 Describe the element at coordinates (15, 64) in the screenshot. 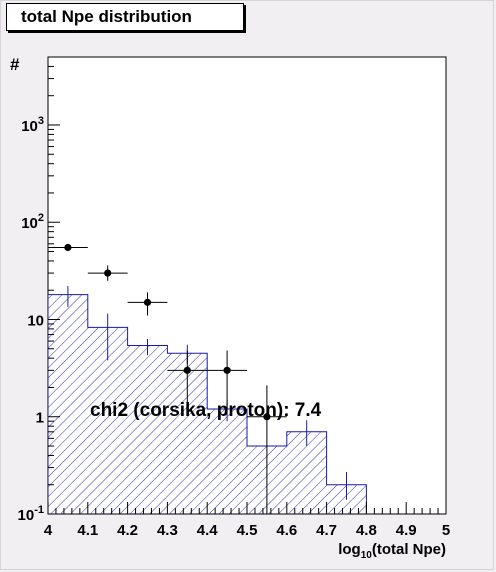

I see `y-axis-label: #` at that location.